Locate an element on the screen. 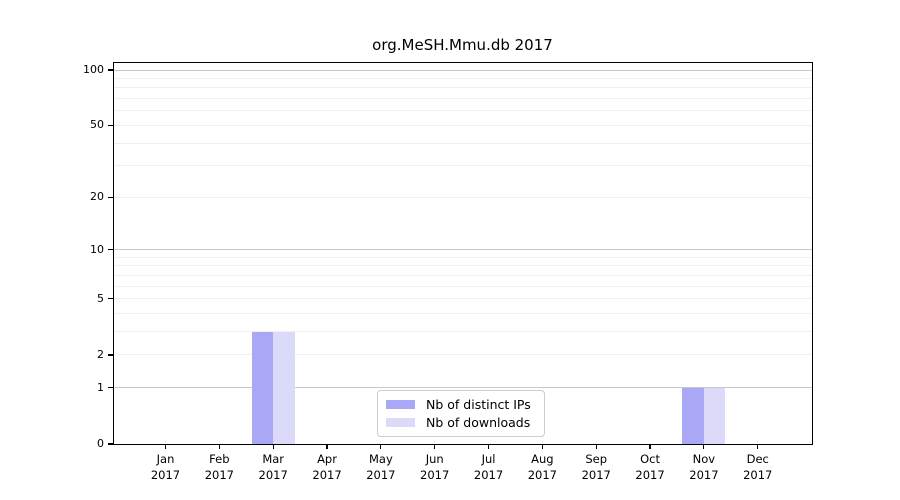  legend-item-downloads: Nb of downloads is located at coordinates (461, 422).